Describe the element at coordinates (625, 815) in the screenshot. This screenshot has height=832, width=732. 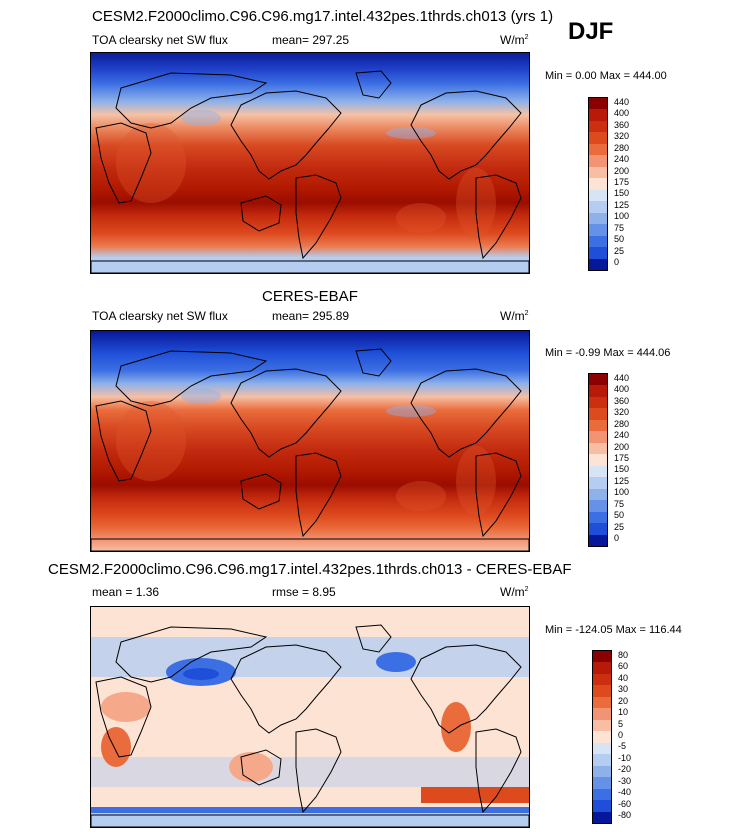
I see `colorbar-label: -80` at that location.